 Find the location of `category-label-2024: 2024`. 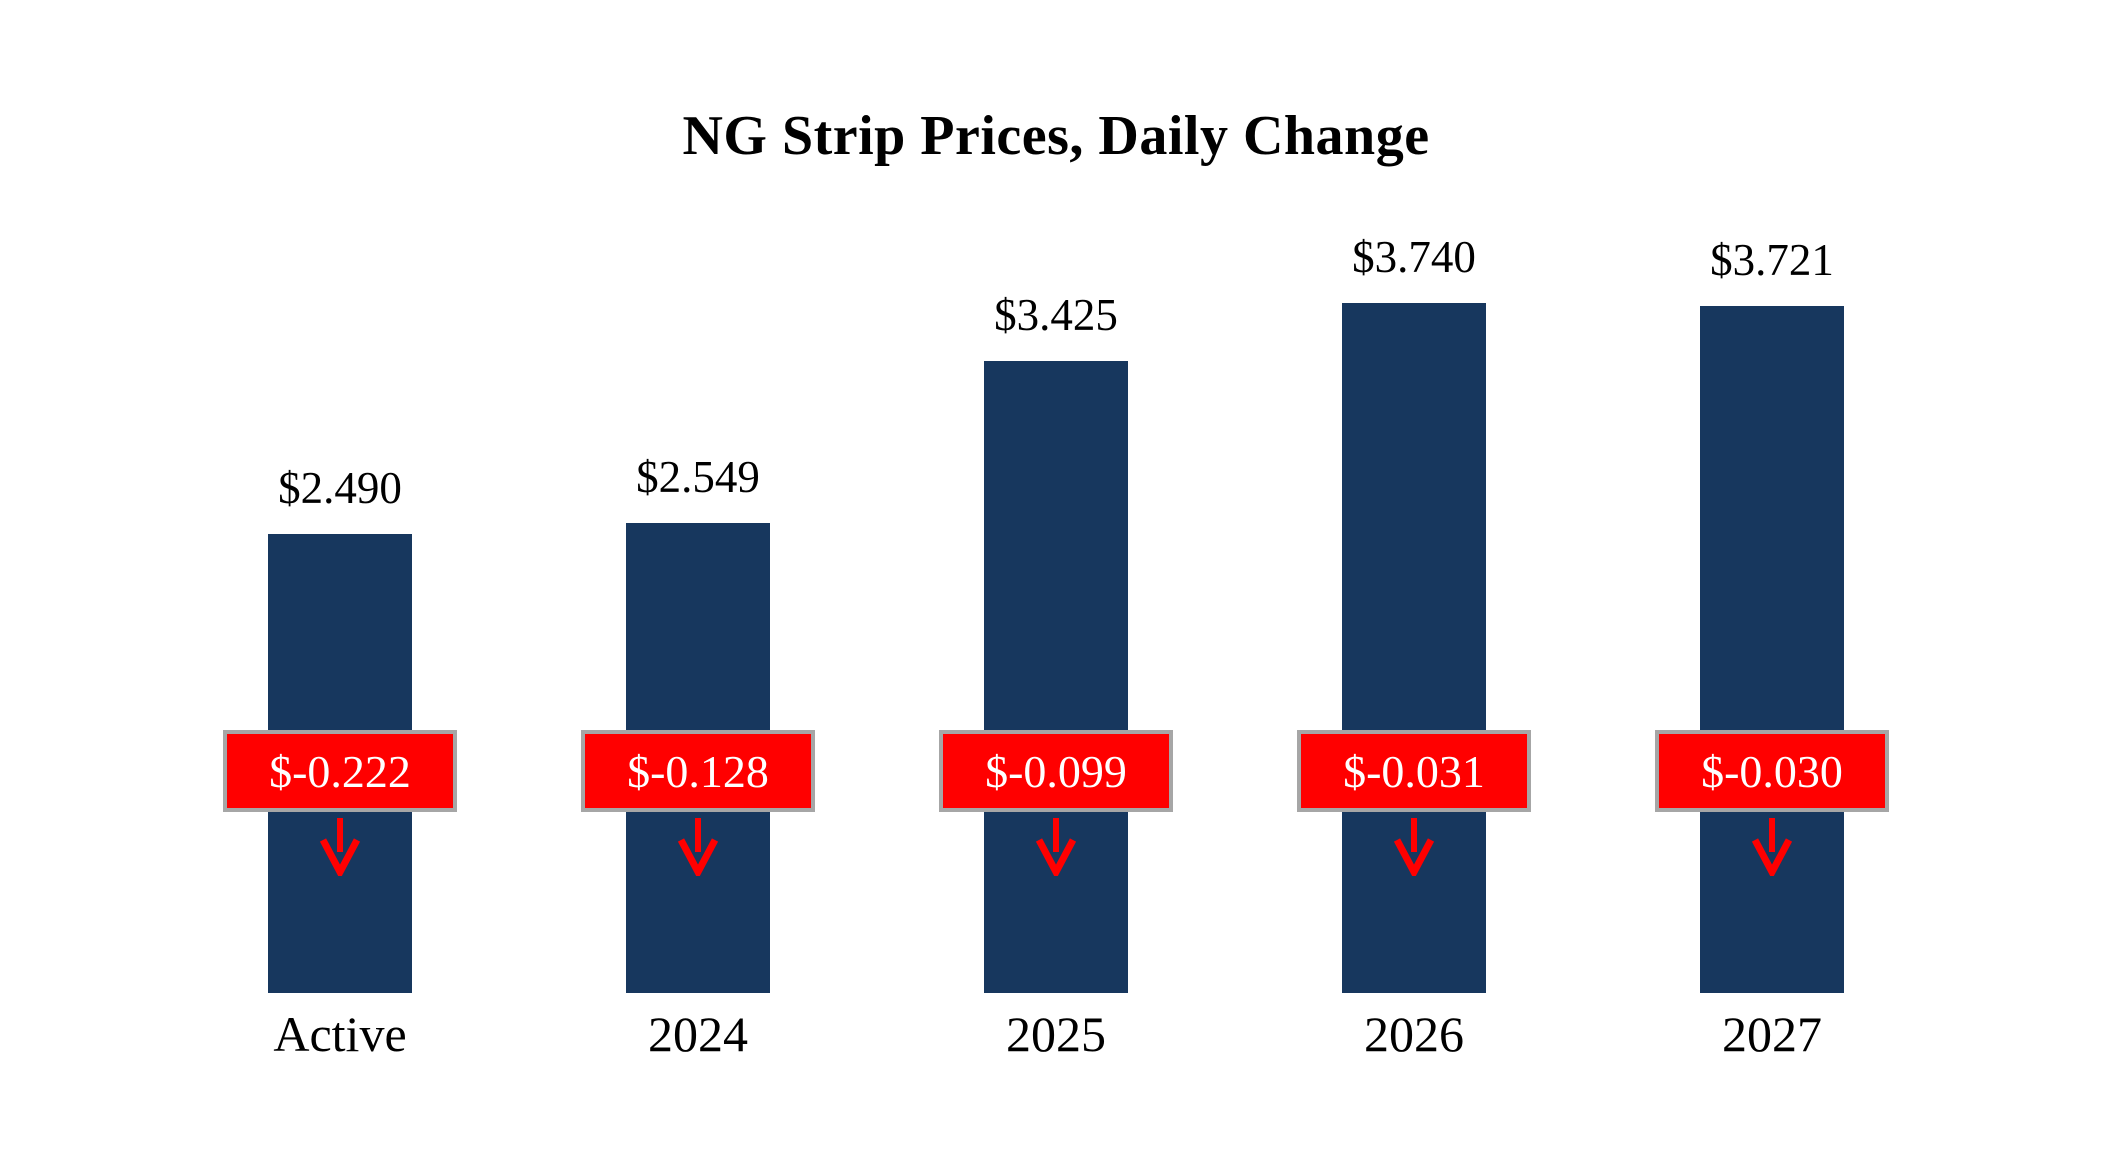

category-label-2024: 2024 is located at coordinates (698, 1034).